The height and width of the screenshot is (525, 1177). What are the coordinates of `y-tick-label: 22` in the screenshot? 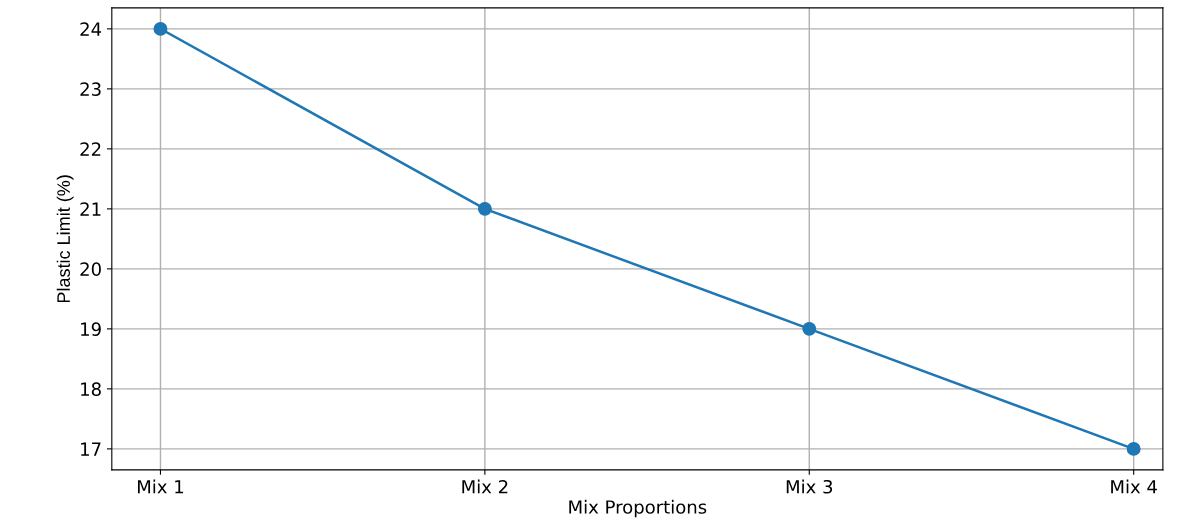 It's located at (90, 149).